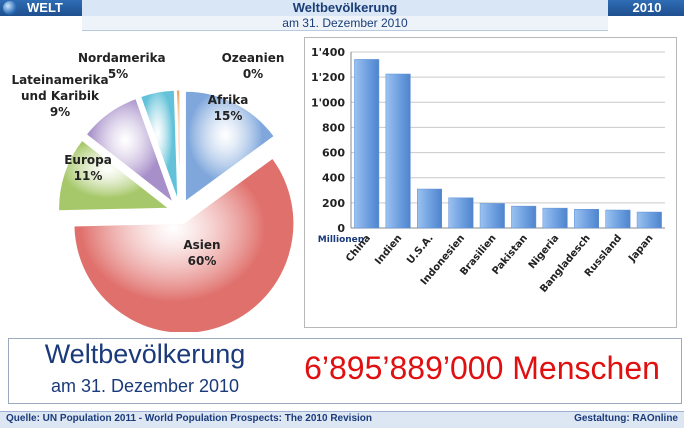 This screenshot has width=684, height=428. Describe the element at coordinates (202, 253) in the screenshot. I see `pie-slice-label: Asien 60%` at that location.